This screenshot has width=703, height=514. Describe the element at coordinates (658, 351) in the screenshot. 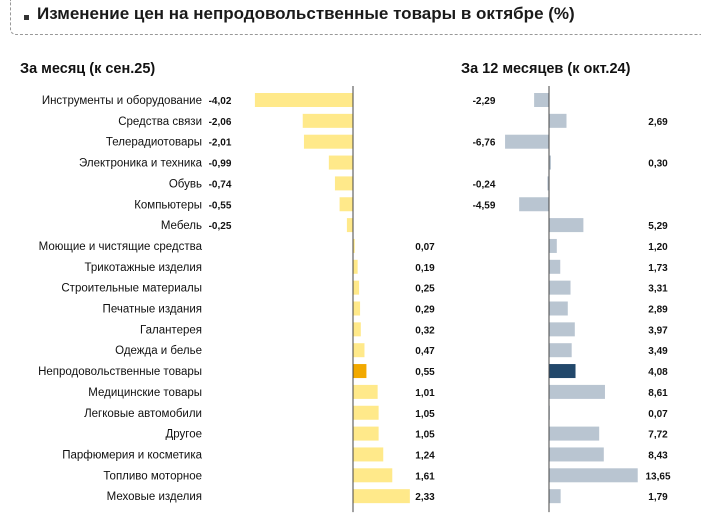

I see `annual-value-label: 3,49` at that location.